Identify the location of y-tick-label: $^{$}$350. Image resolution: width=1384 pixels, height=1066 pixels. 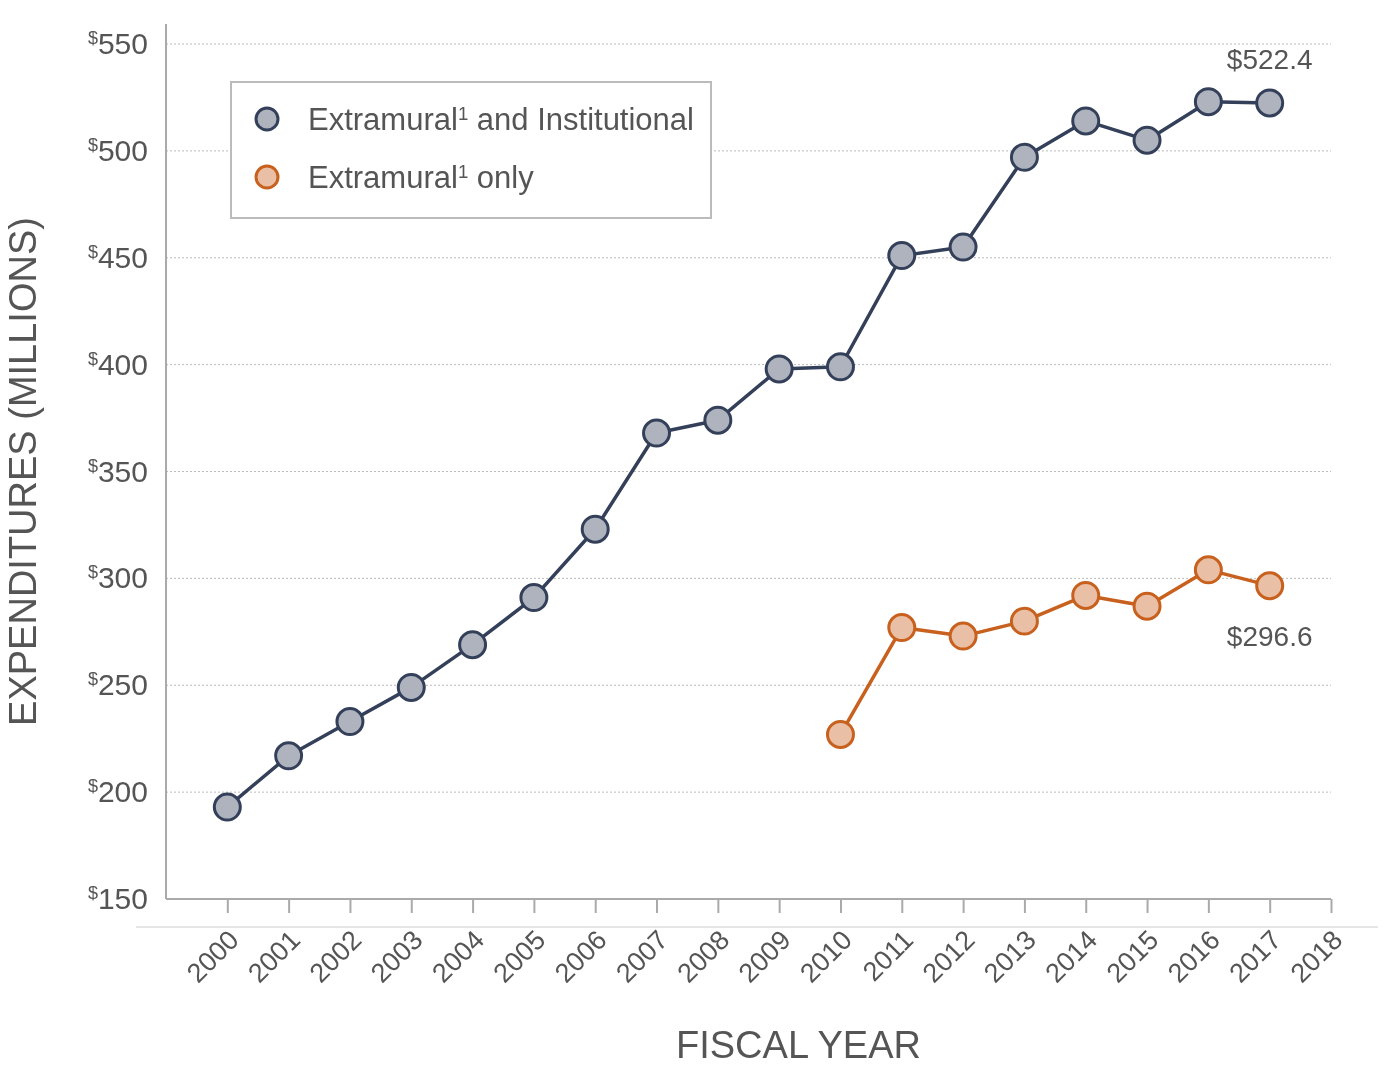
(117, 471).